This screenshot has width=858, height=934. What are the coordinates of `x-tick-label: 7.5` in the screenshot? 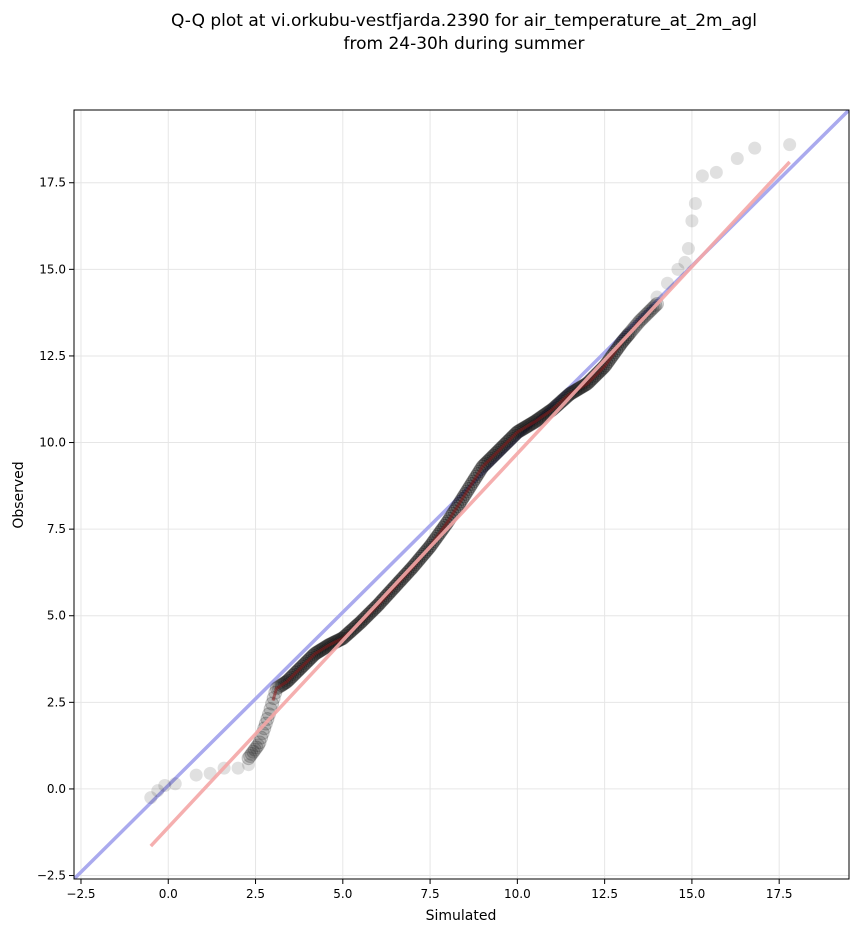 It's located at (430, 894).